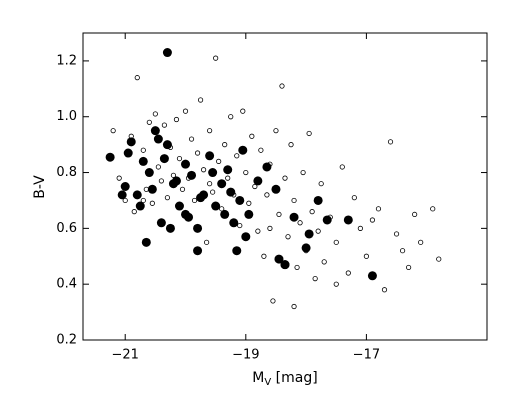 The image size is (520, 420). What do you see at coordinates (66, 228) in the screenshot?
I see `y-tick-label: 0.6` at bounding box center [66, 228].